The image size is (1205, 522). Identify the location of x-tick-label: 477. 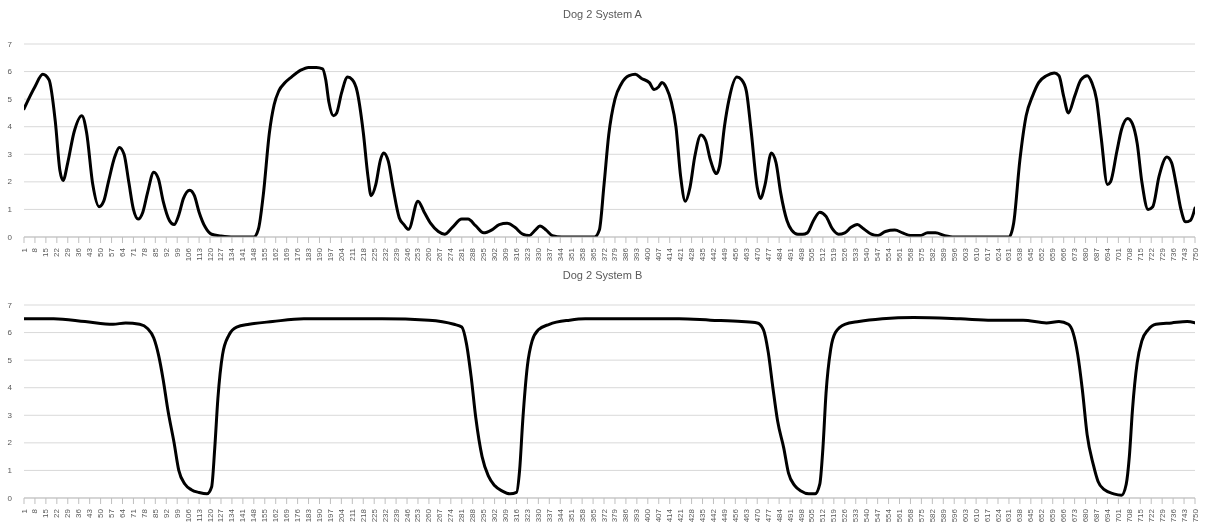
(768, 254).